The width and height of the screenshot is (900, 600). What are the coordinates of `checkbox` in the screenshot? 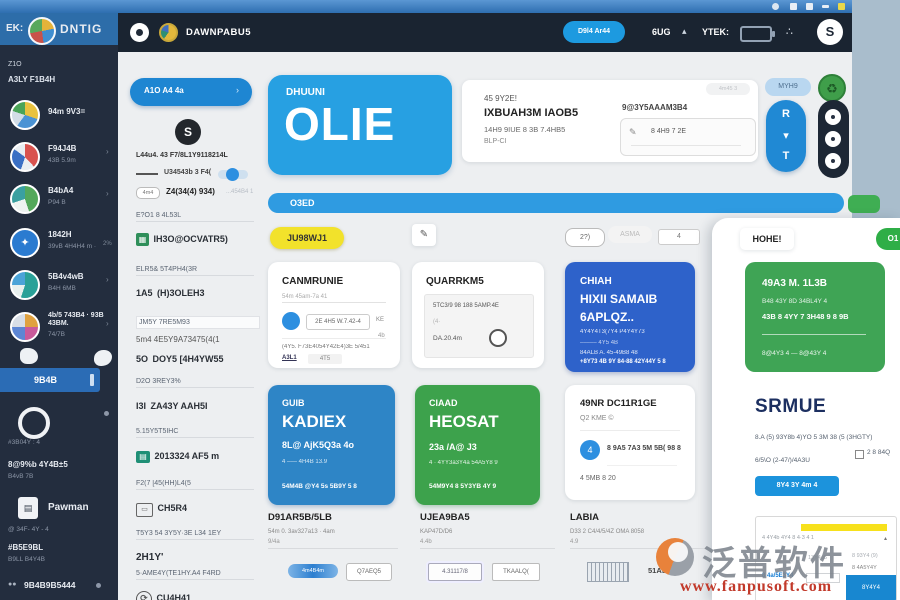 It's located at (859, 454).